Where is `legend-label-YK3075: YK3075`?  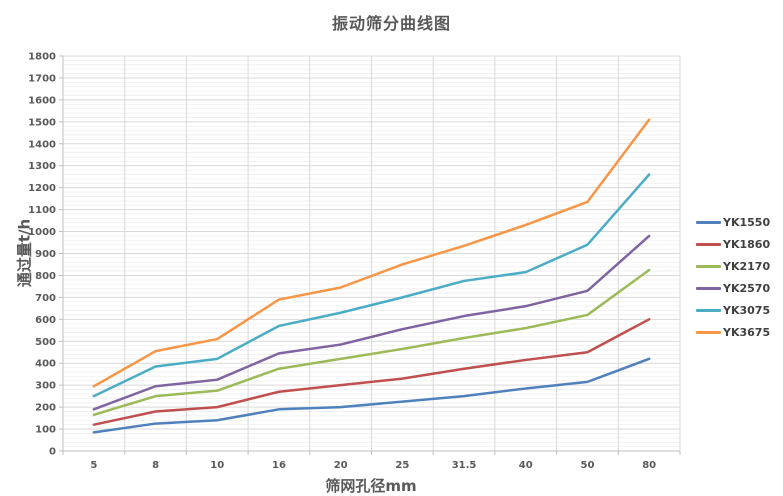
legend-label-YK3075: YK3075 is located at coordinates (747, 310).